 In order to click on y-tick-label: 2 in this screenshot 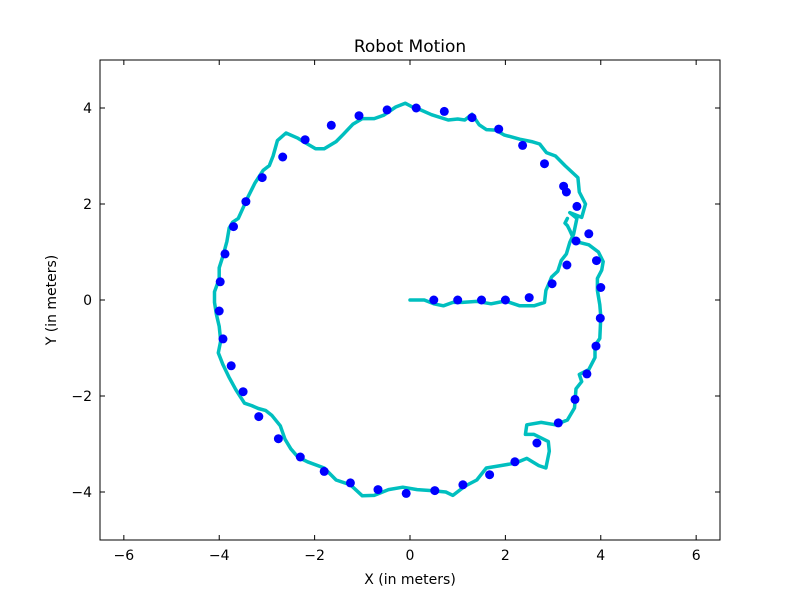, I will do `click(87, 205)`.